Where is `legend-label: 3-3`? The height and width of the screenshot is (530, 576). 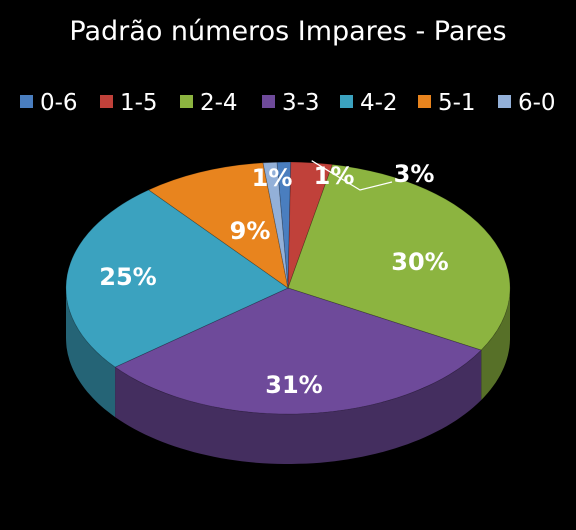 legend-label: 3-3 is located at coordinates (301, 103).